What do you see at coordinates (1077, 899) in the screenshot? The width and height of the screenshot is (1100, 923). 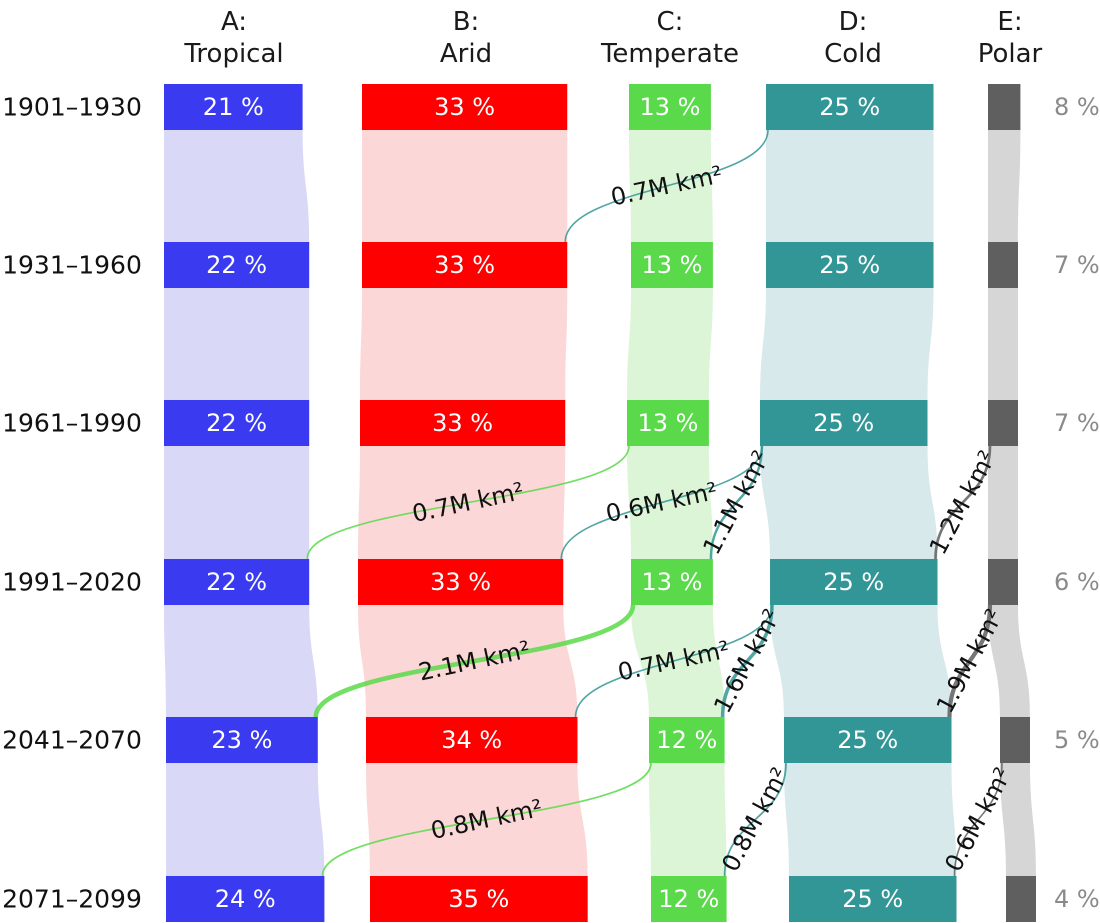 I see `share-label-polar-5: 4 %` at bounding box center [1077, 899].